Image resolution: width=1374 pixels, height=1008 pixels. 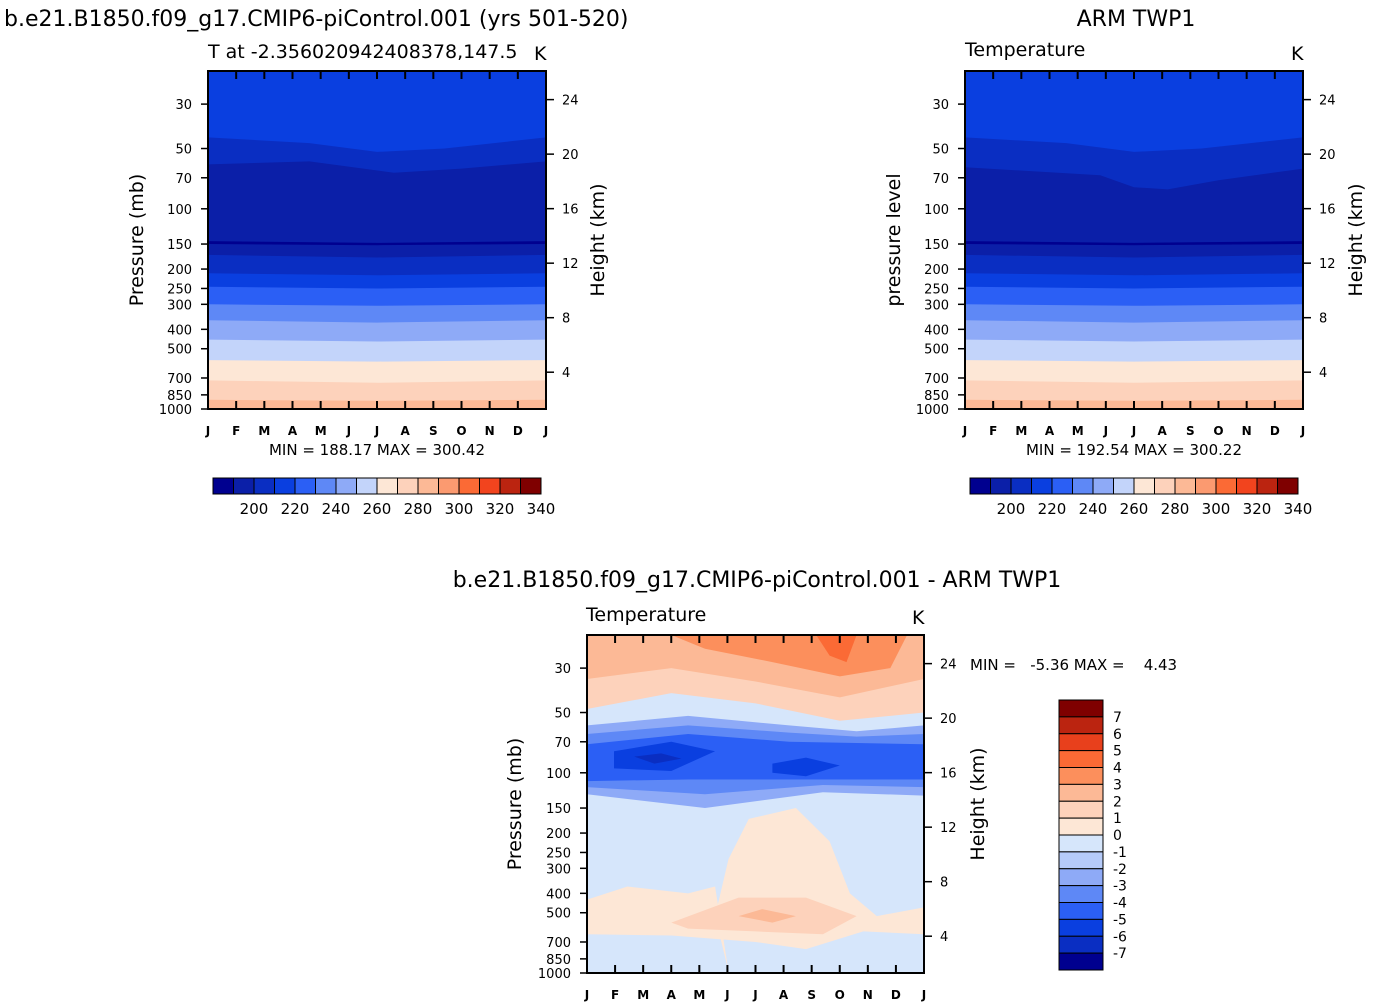 I want to click on colorbar-label: 2, so click(x=1117, y=802).